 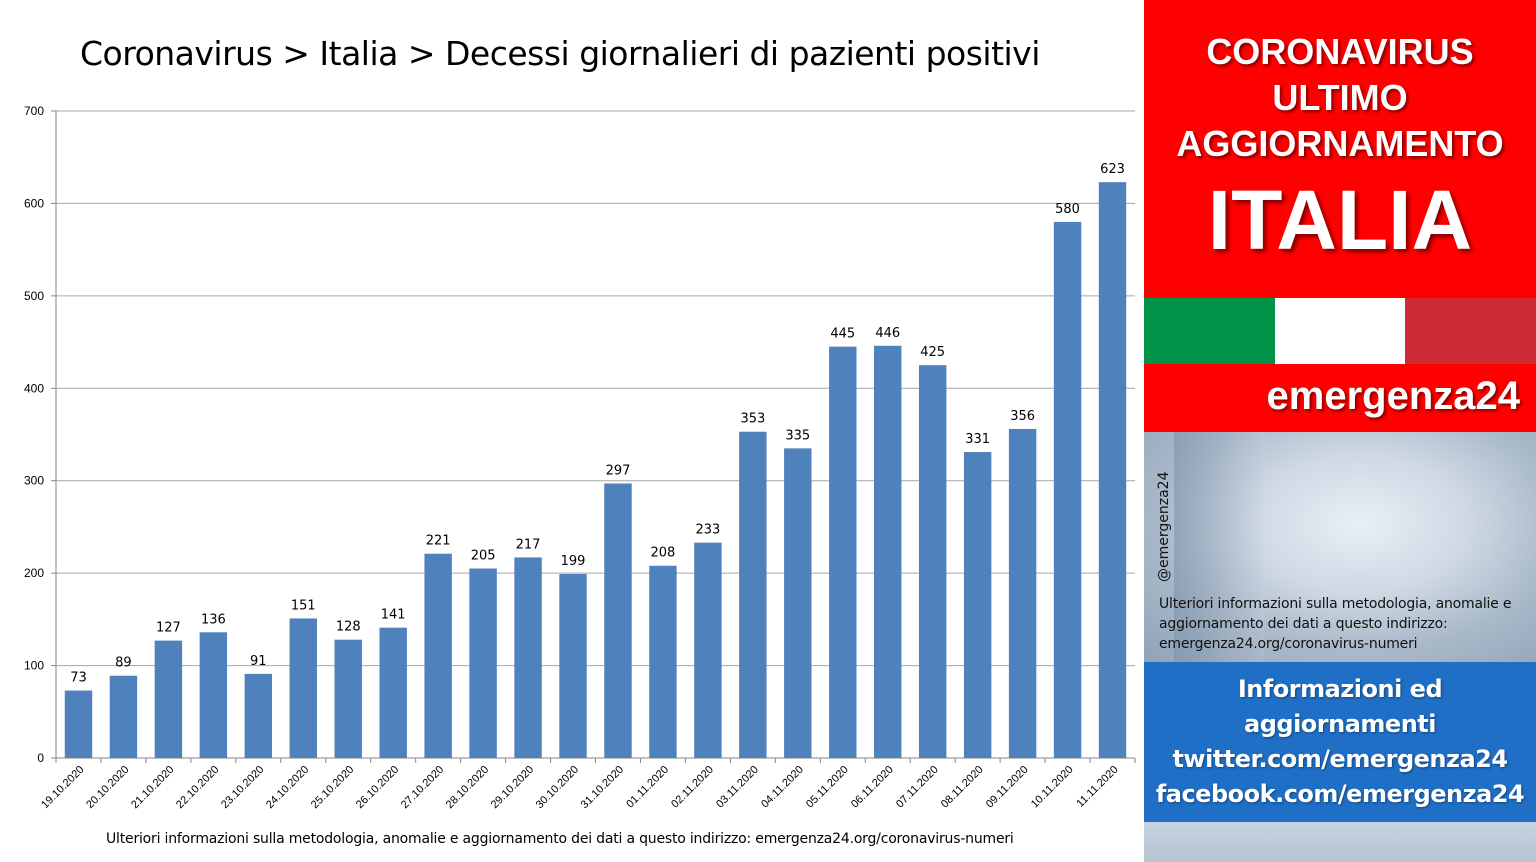 I want to click on data-label: 446, so click(x=887, y=333).